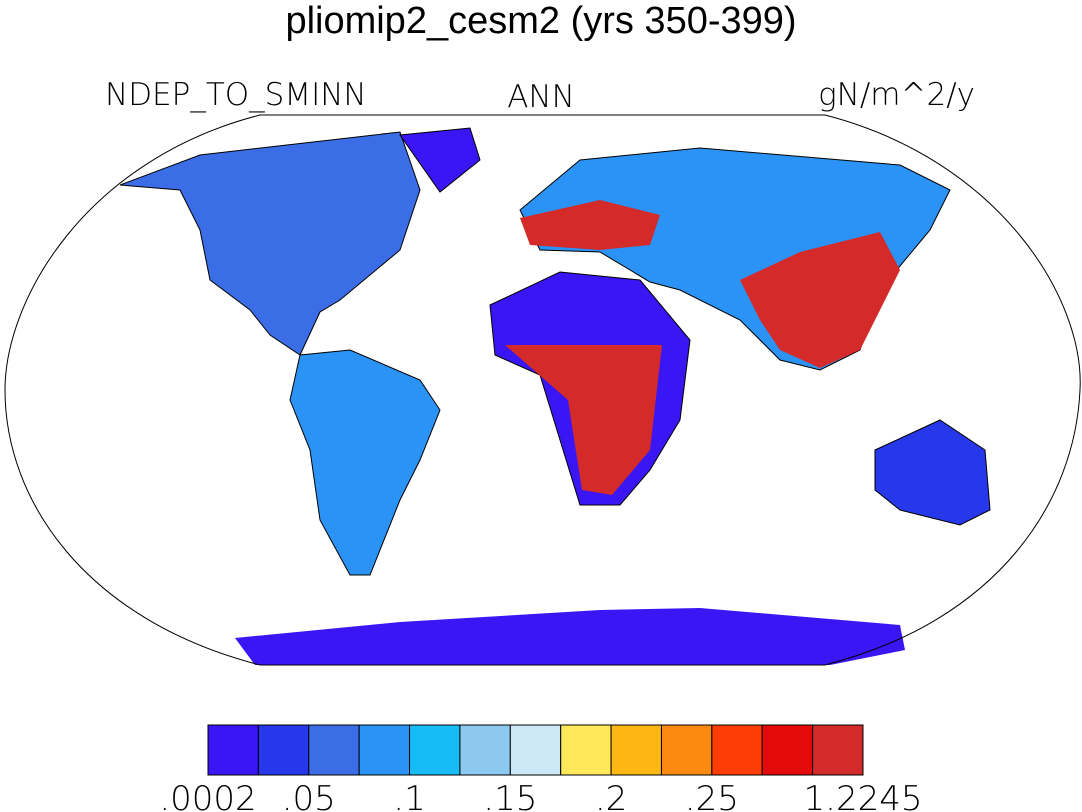  I want to click on colorbar-label: .15, so click(510, 795).